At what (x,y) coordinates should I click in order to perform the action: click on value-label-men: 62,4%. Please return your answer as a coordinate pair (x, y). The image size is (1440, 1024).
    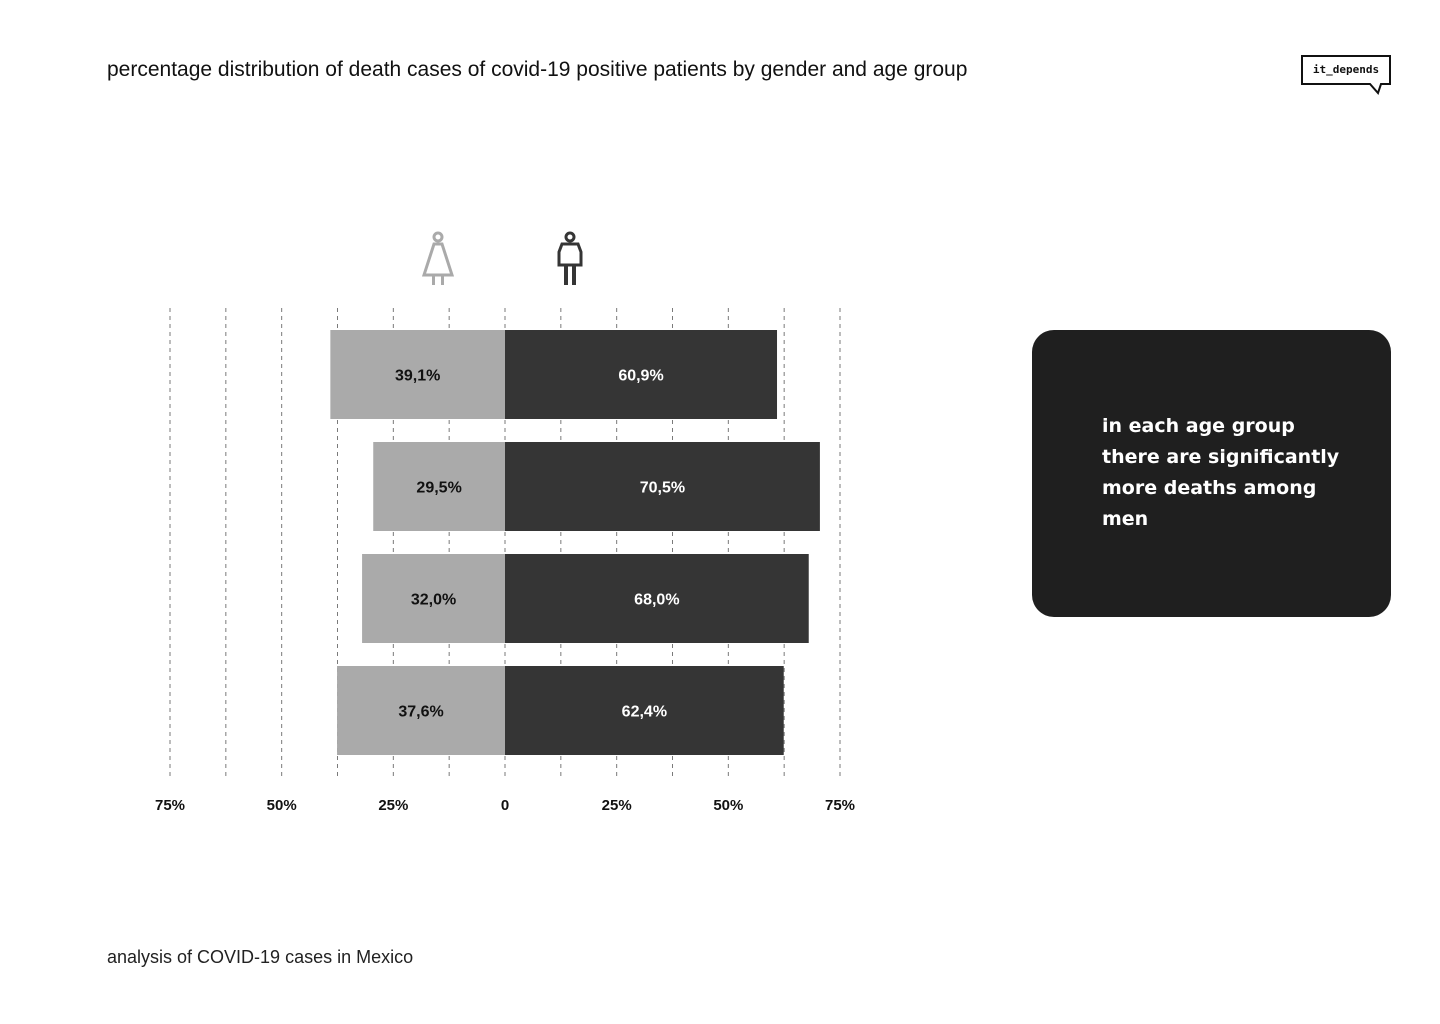
    Looking at the image, I should click on (644, 712).